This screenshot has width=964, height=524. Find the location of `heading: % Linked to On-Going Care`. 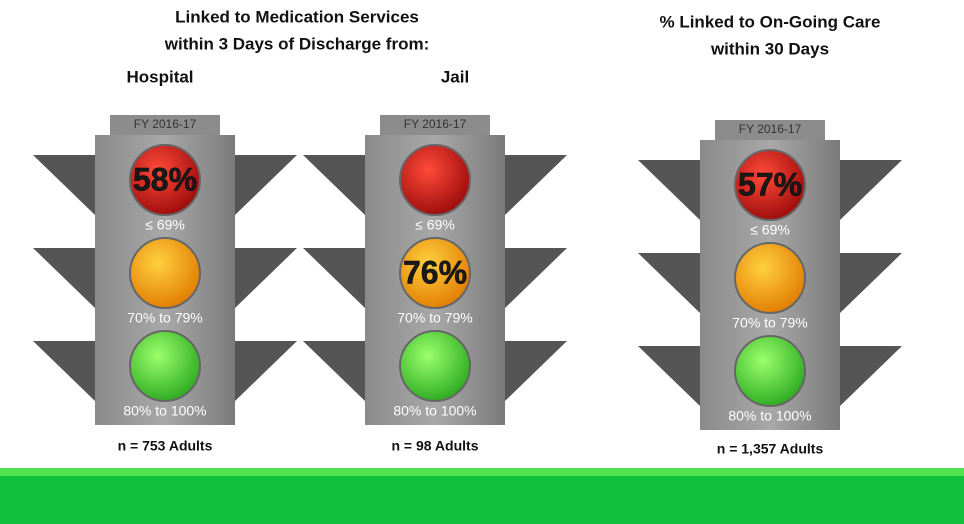

heading: % Linked to On-Going Care is located at coordinates (769, 21).